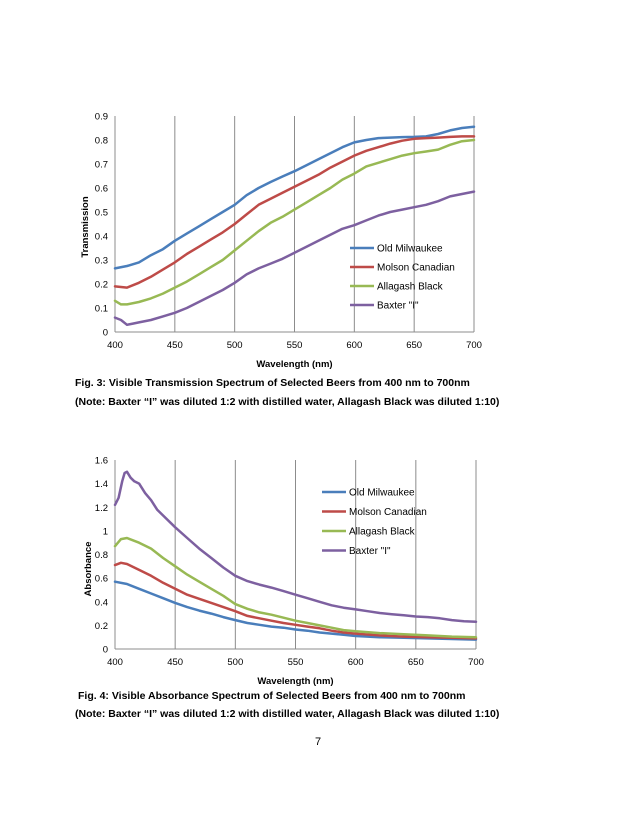 This screenshot has width=638, height=826. Describe the element at coordinates (416, 662) in the screenshot. I see `c2-x-tick-650: 650` at that location.